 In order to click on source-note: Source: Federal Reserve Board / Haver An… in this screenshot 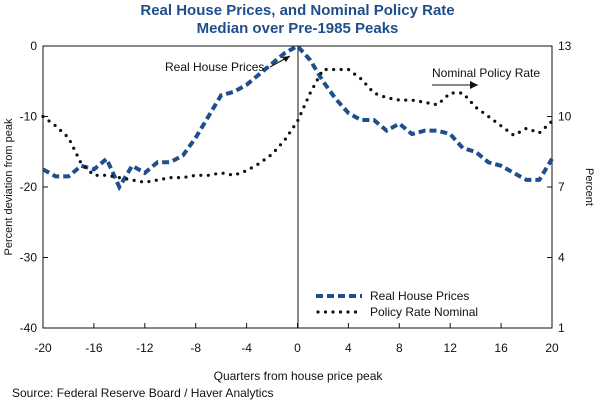, I will do `click(143, 393)`.